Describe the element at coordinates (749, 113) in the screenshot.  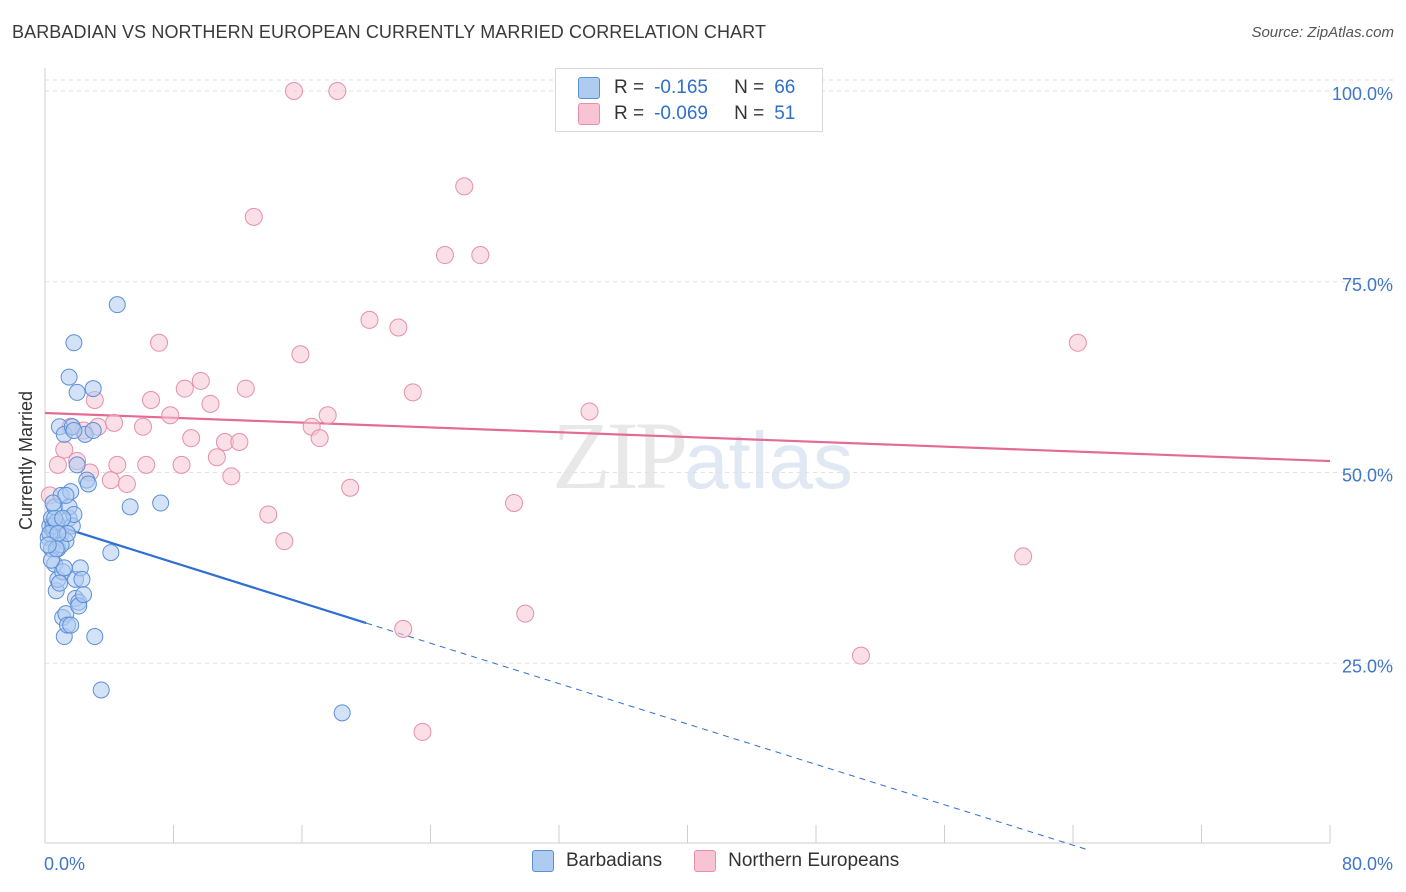
I see `legend-n-label: N =` at that location.